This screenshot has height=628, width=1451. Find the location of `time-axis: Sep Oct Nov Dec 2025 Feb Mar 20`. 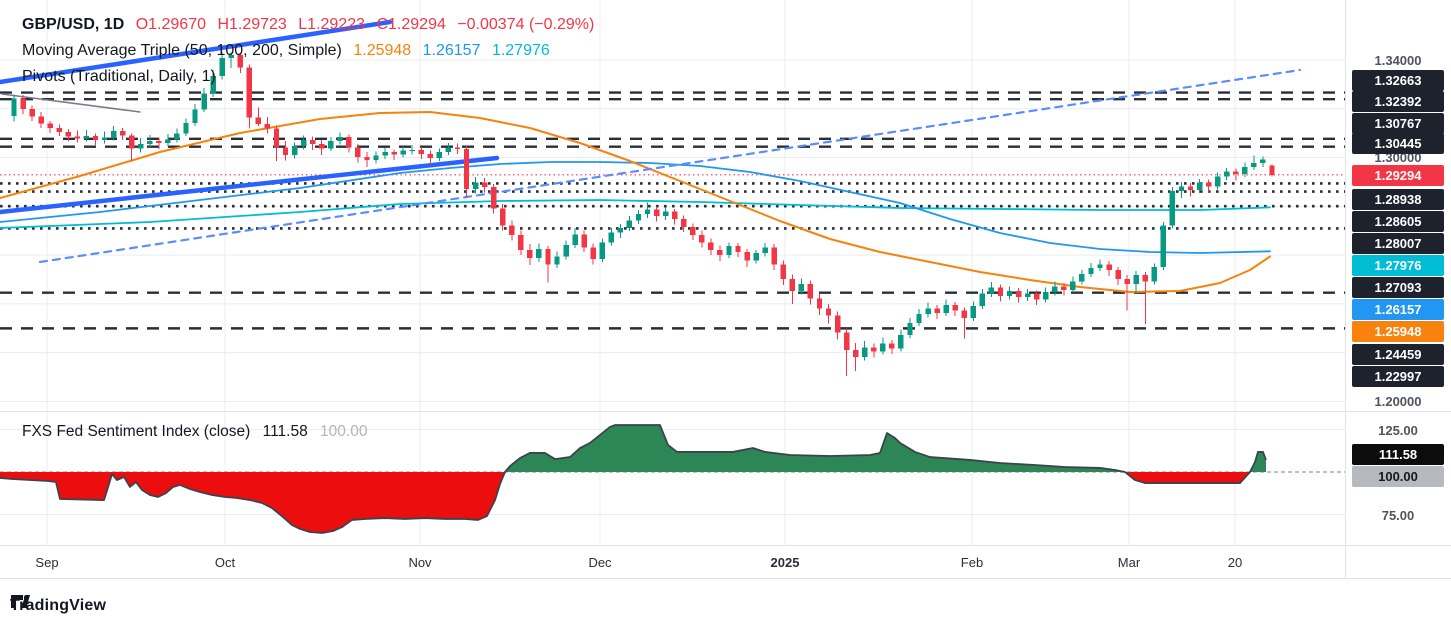

time-axis: Sep Oct Nov Dec 2025 Feb Mar 20 is located at coordinates (672, 561).